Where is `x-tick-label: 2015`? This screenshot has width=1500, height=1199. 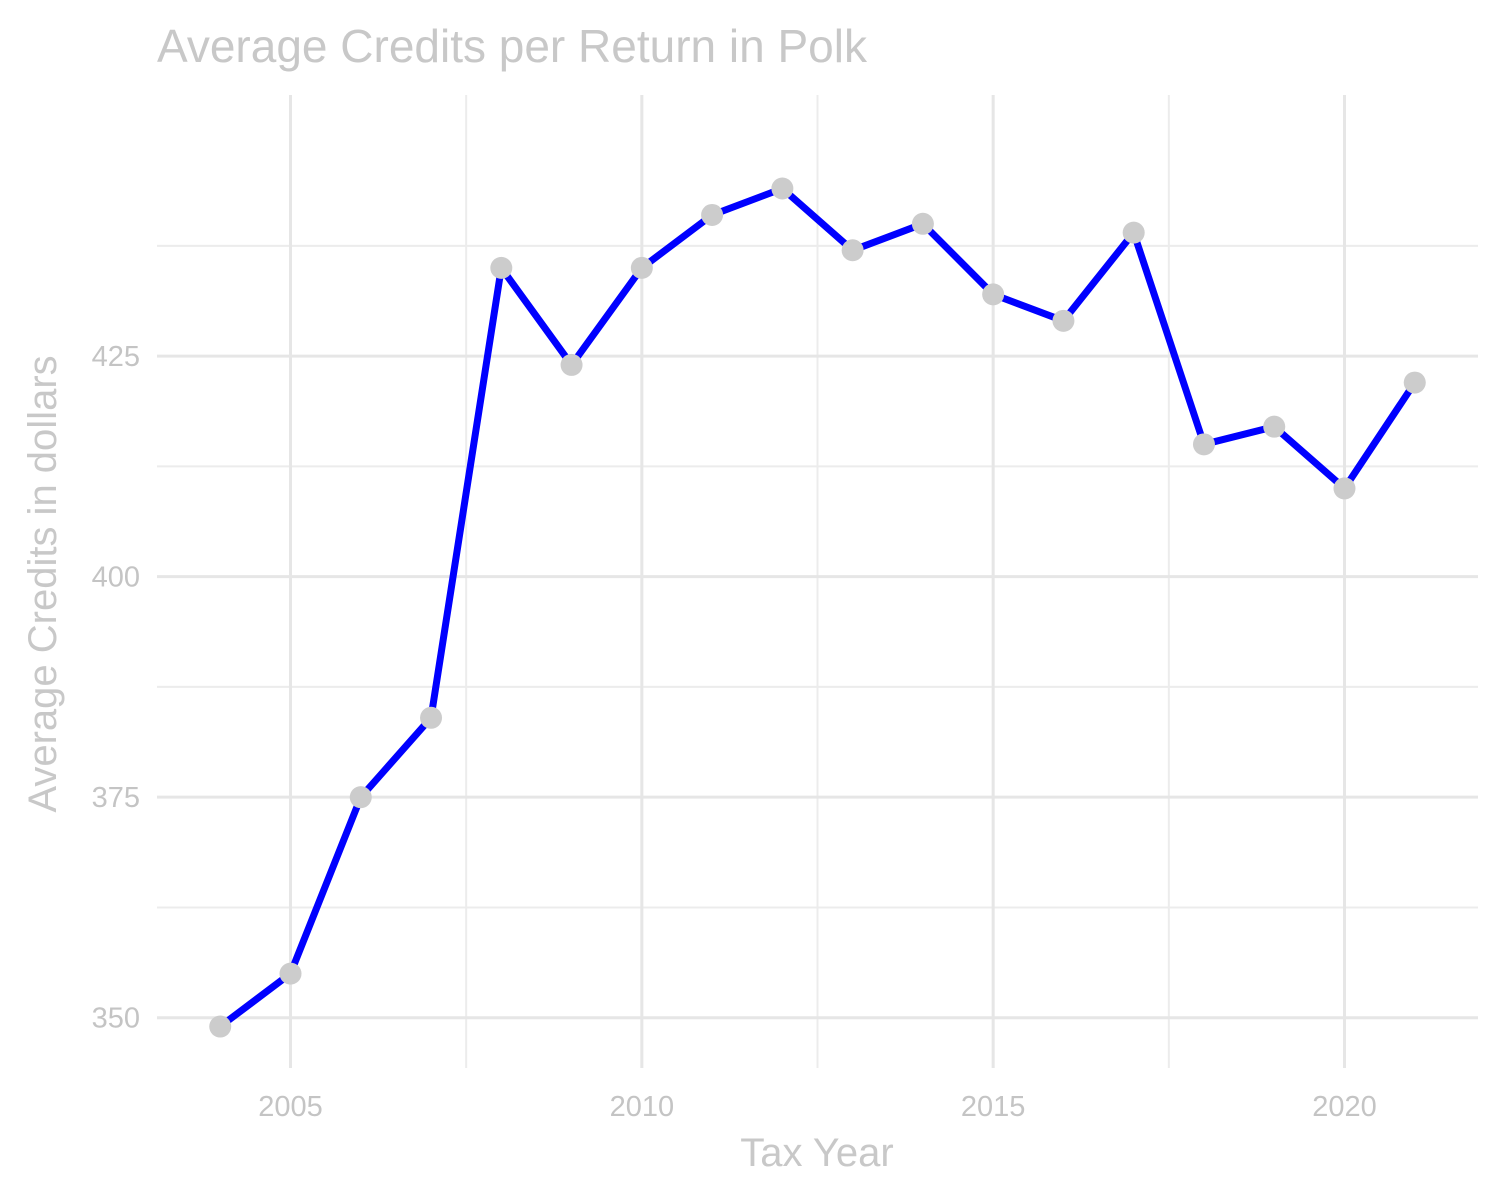
x-tick-label: 2015 is located at coordinates (993, 1107).